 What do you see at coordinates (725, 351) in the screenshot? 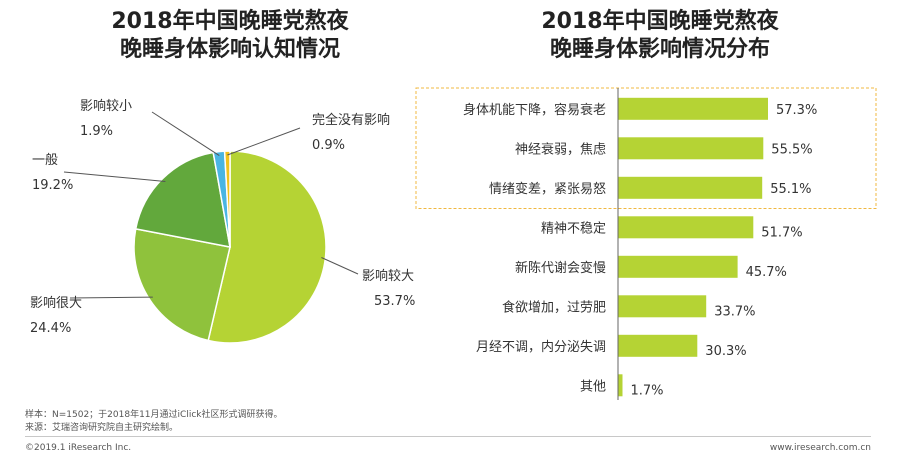
I see `bar-value-label-6: 30.3%` at bounding box center [725, 351].